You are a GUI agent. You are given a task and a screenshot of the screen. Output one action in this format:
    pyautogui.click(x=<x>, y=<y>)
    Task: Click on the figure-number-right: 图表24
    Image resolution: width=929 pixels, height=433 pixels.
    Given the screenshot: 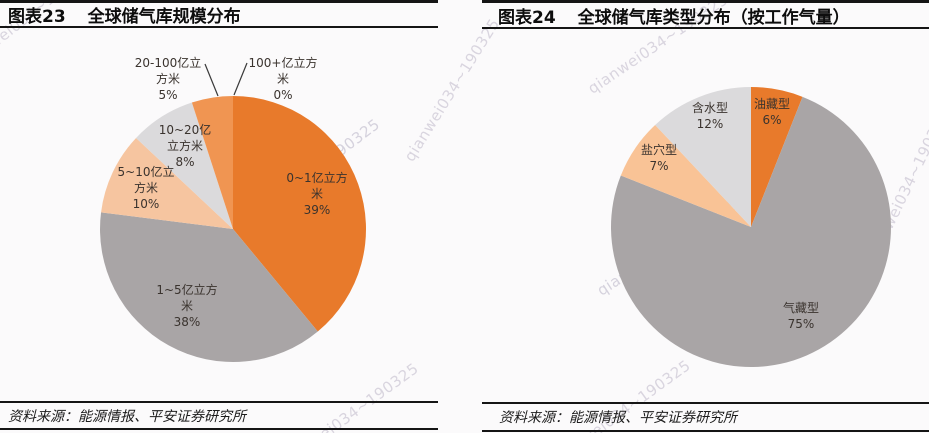 What is the action you would take?
    pyautogui.click(x=527, y=17)
    